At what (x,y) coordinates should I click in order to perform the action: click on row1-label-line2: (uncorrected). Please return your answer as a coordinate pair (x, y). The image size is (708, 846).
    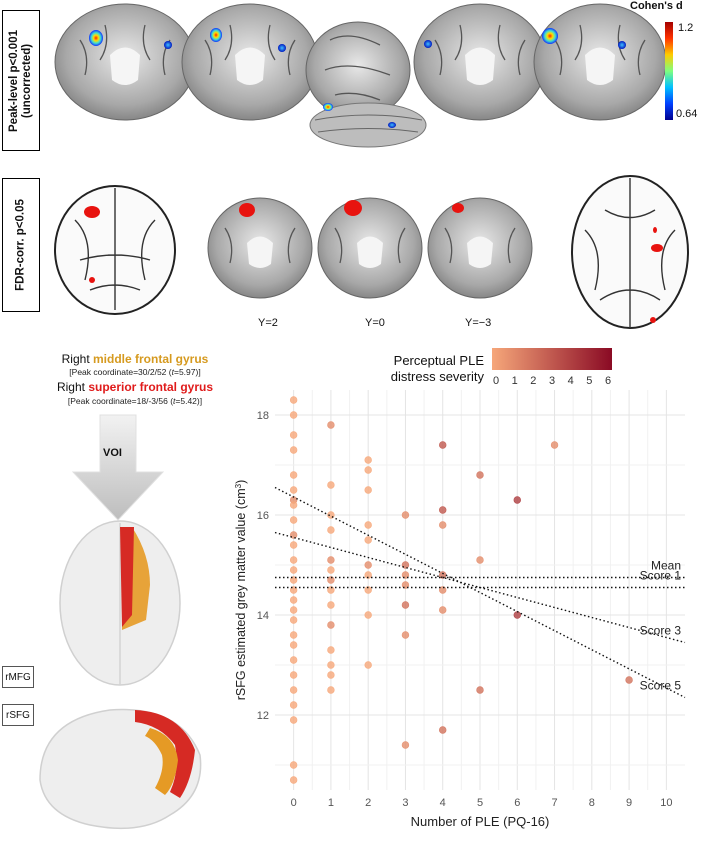
    Looking at the image, I should click on (27, 80).